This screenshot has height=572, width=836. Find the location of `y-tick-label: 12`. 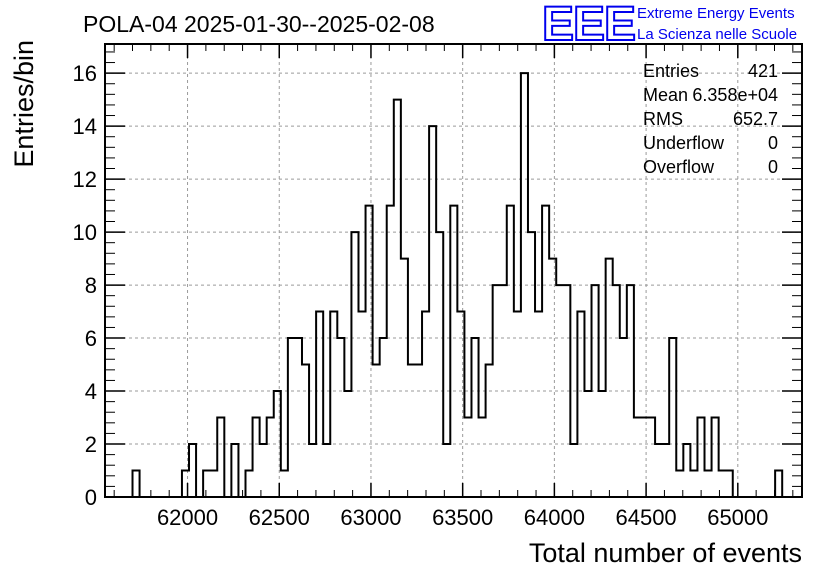

y-tick-label: 12 is located at coordinates (85, 179).